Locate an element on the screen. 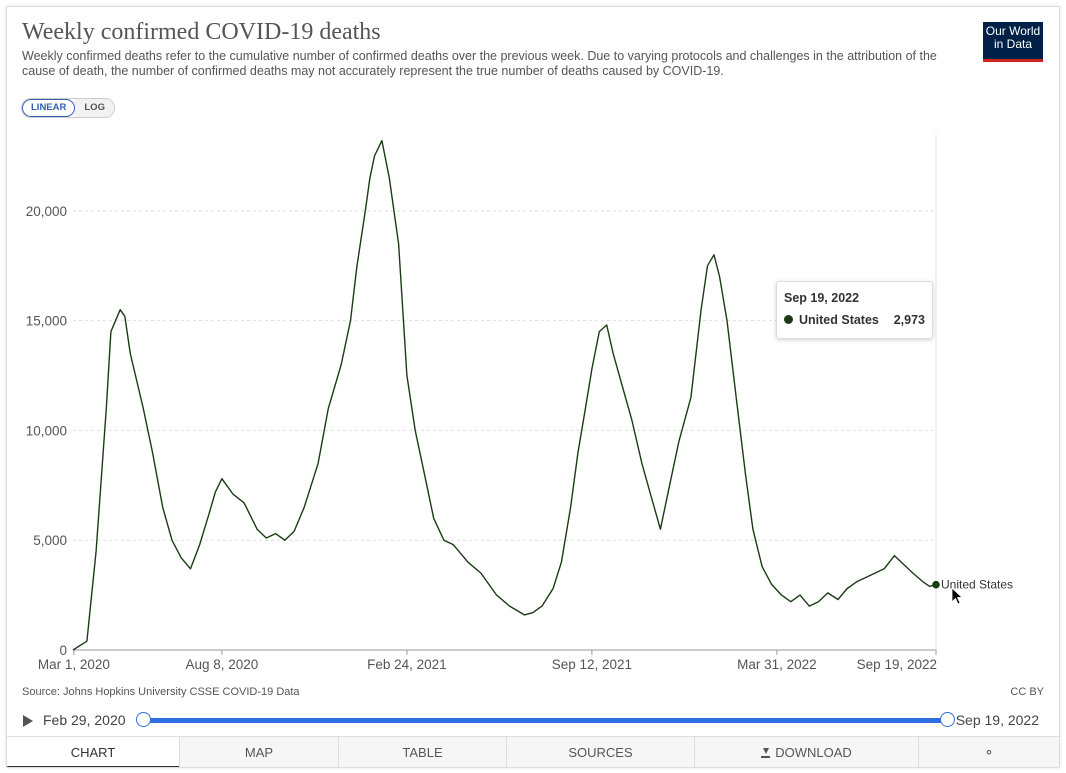 The width and height of the screenshot is (1066, 773). play-icon is located at coordinates (28, 721).